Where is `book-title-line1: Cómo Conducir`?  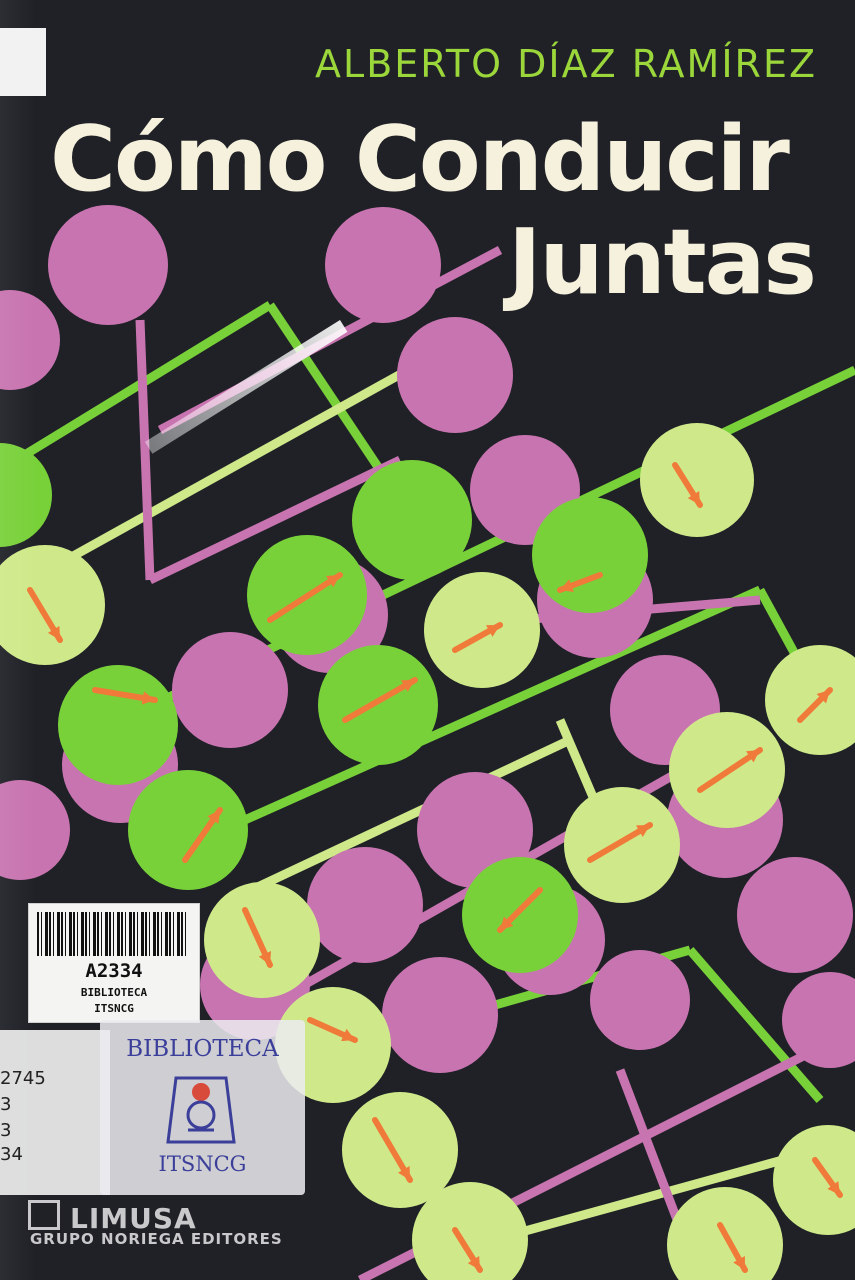 book-title-line1: Cómo Conducir is located at coordinates (420, 159).